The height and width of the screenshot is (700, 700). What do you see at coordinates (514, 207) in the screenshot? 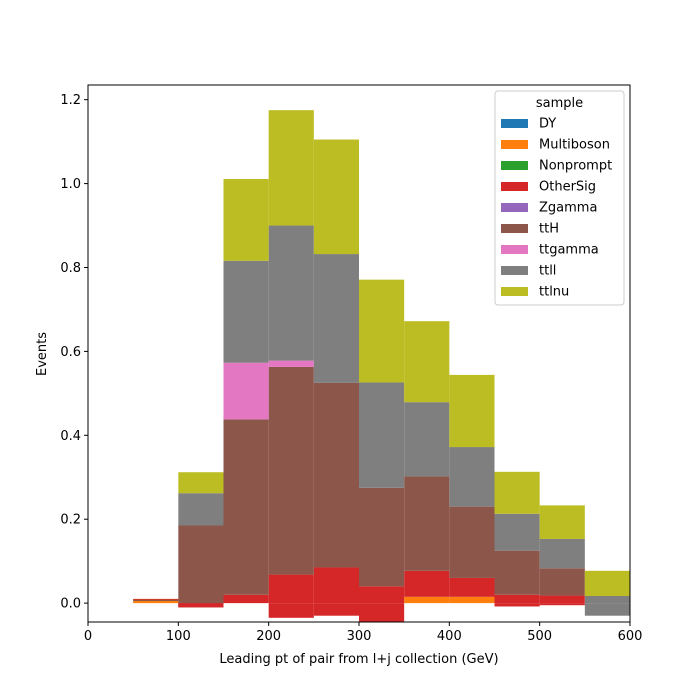
I see `legend-swatch-zgamma` at bounding box center [514, 207].